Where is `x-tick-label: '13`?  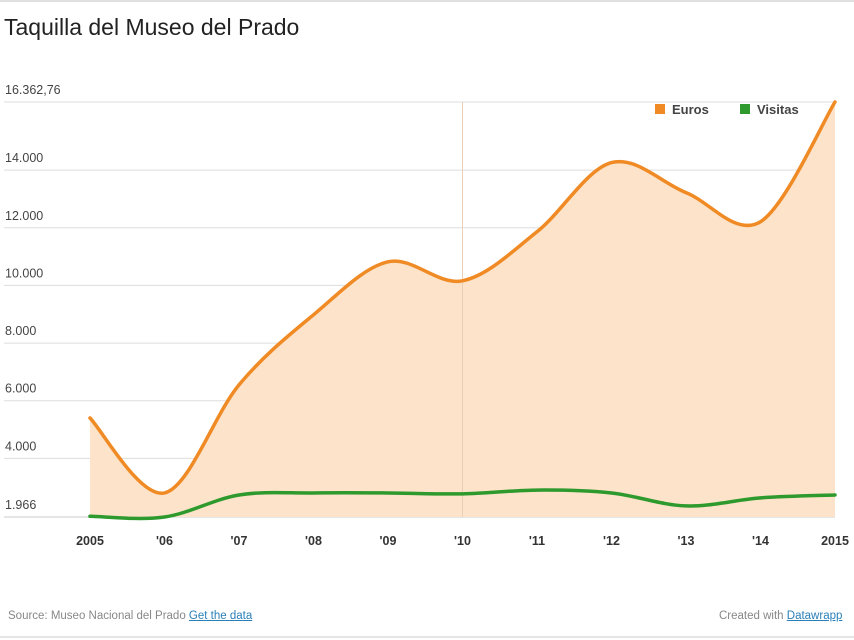 x-tick-label: '13 is located at coordinates (686, 541).